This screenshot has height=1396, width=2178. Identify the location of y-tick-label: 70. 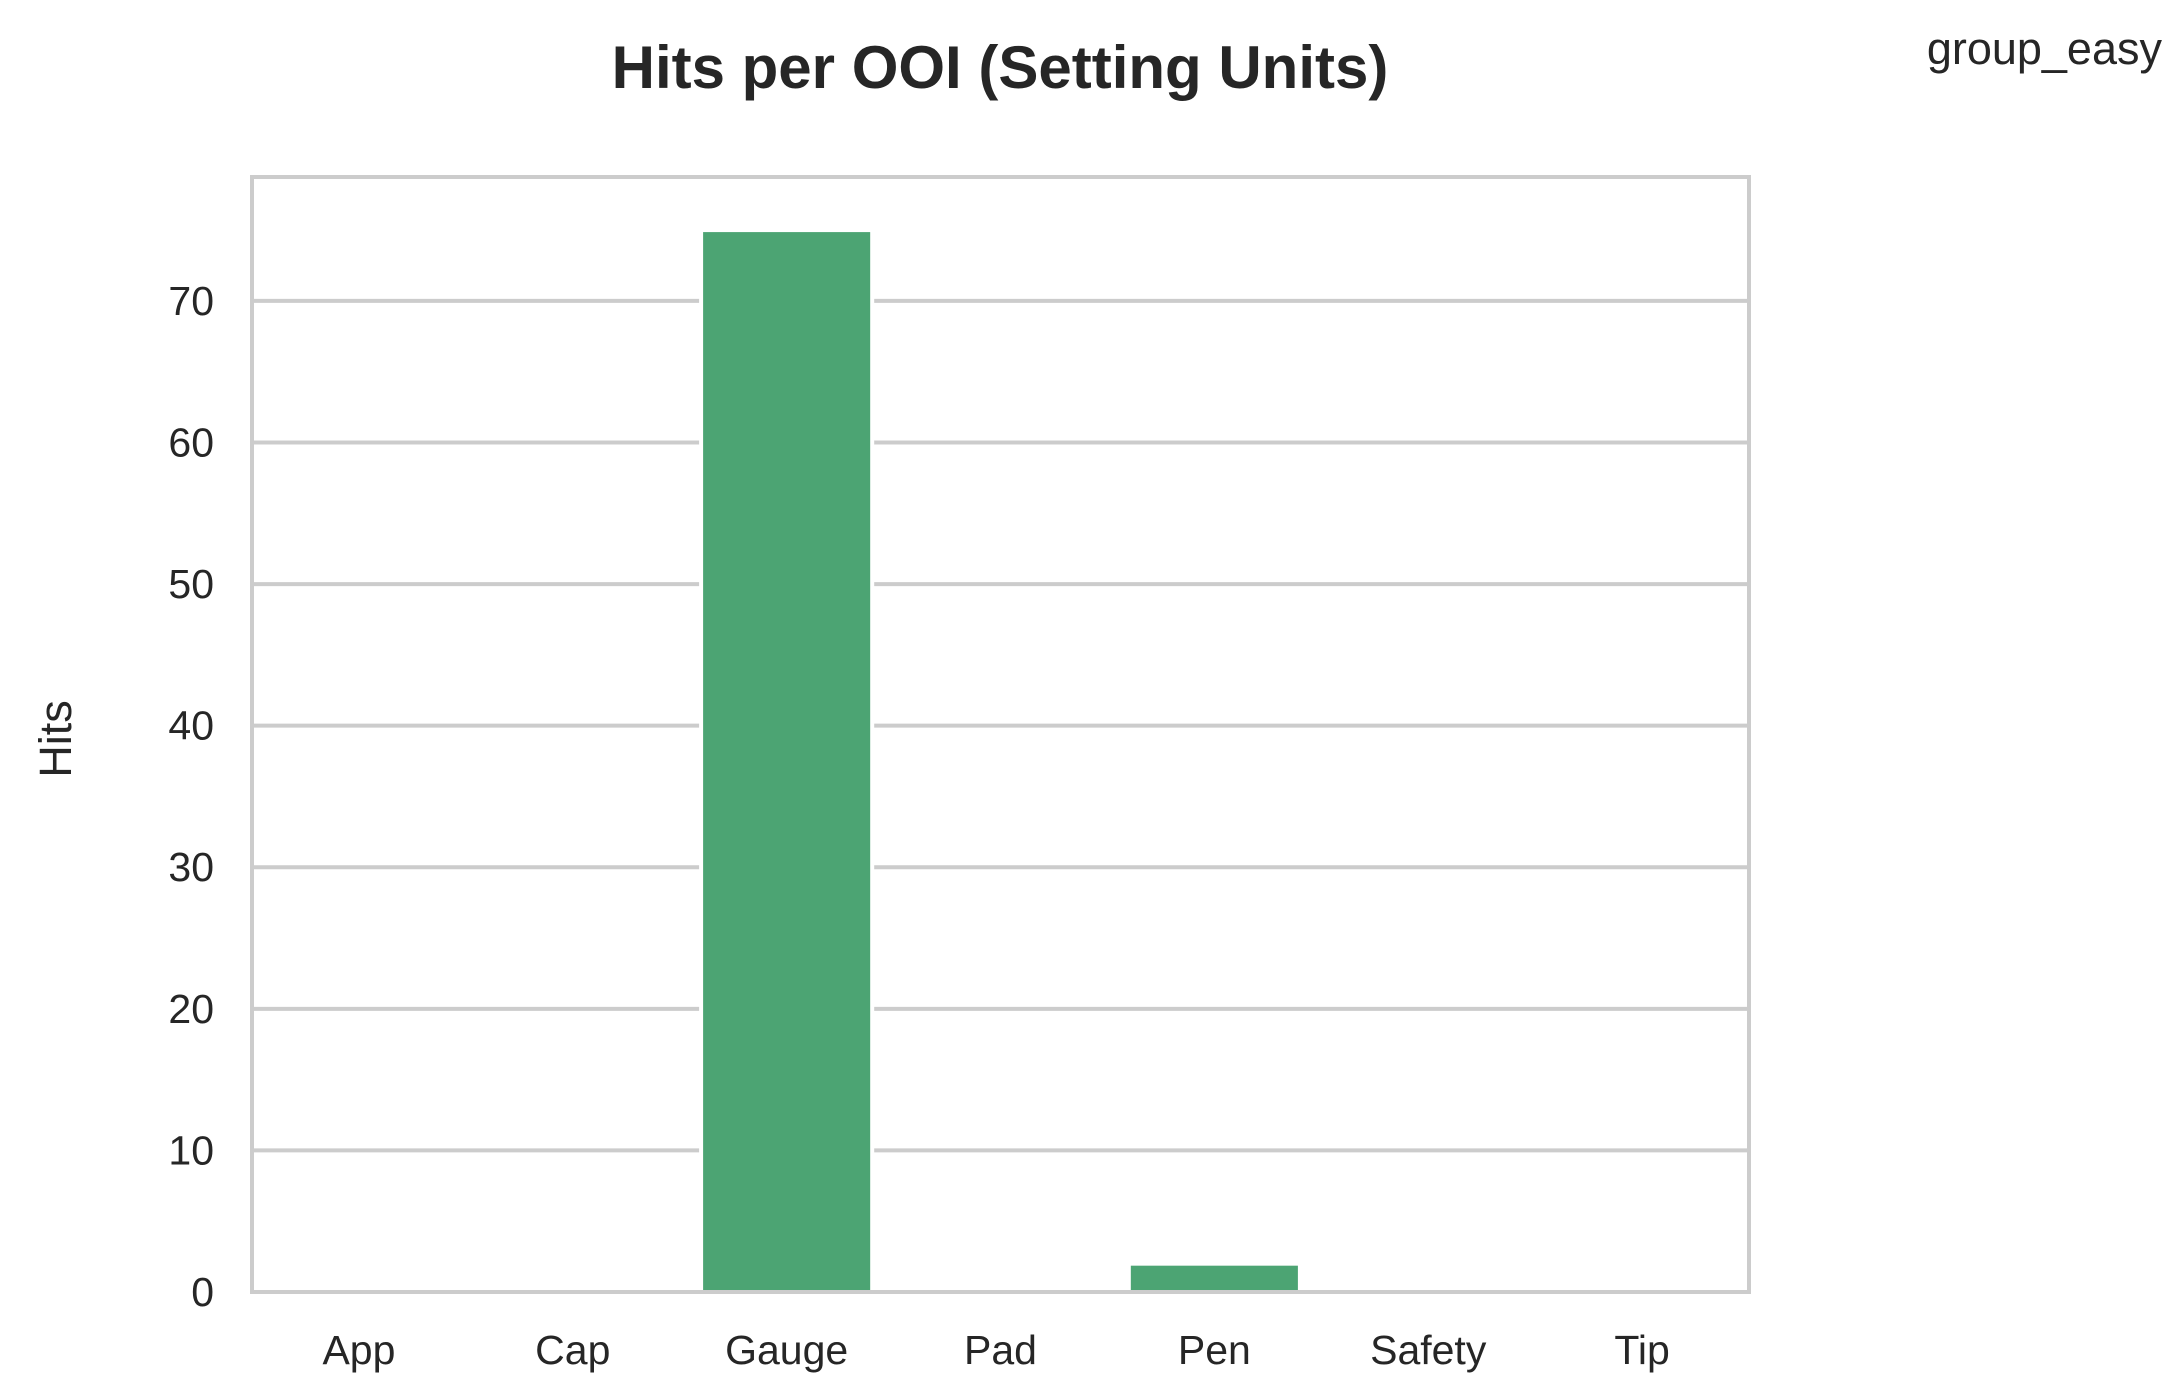
(191, 301).